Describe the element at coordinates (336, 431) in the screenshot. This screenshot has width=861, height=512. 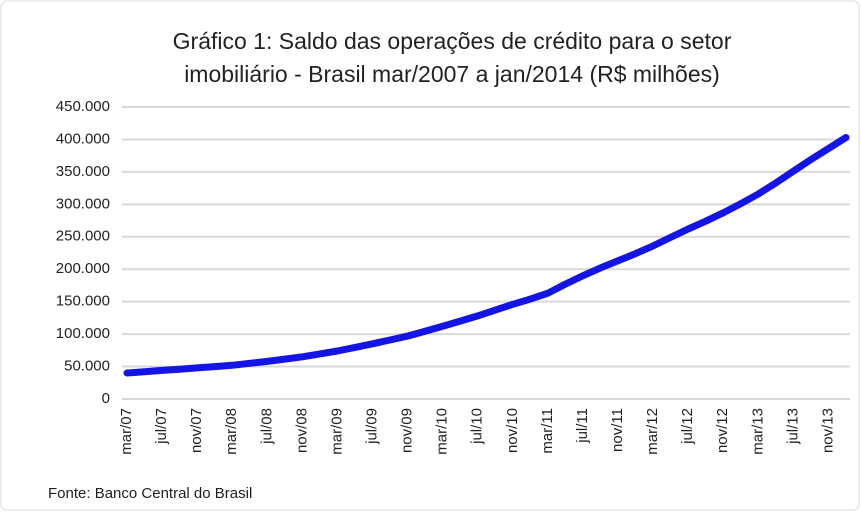
I see `x-tick-label: mar/09` at that location.